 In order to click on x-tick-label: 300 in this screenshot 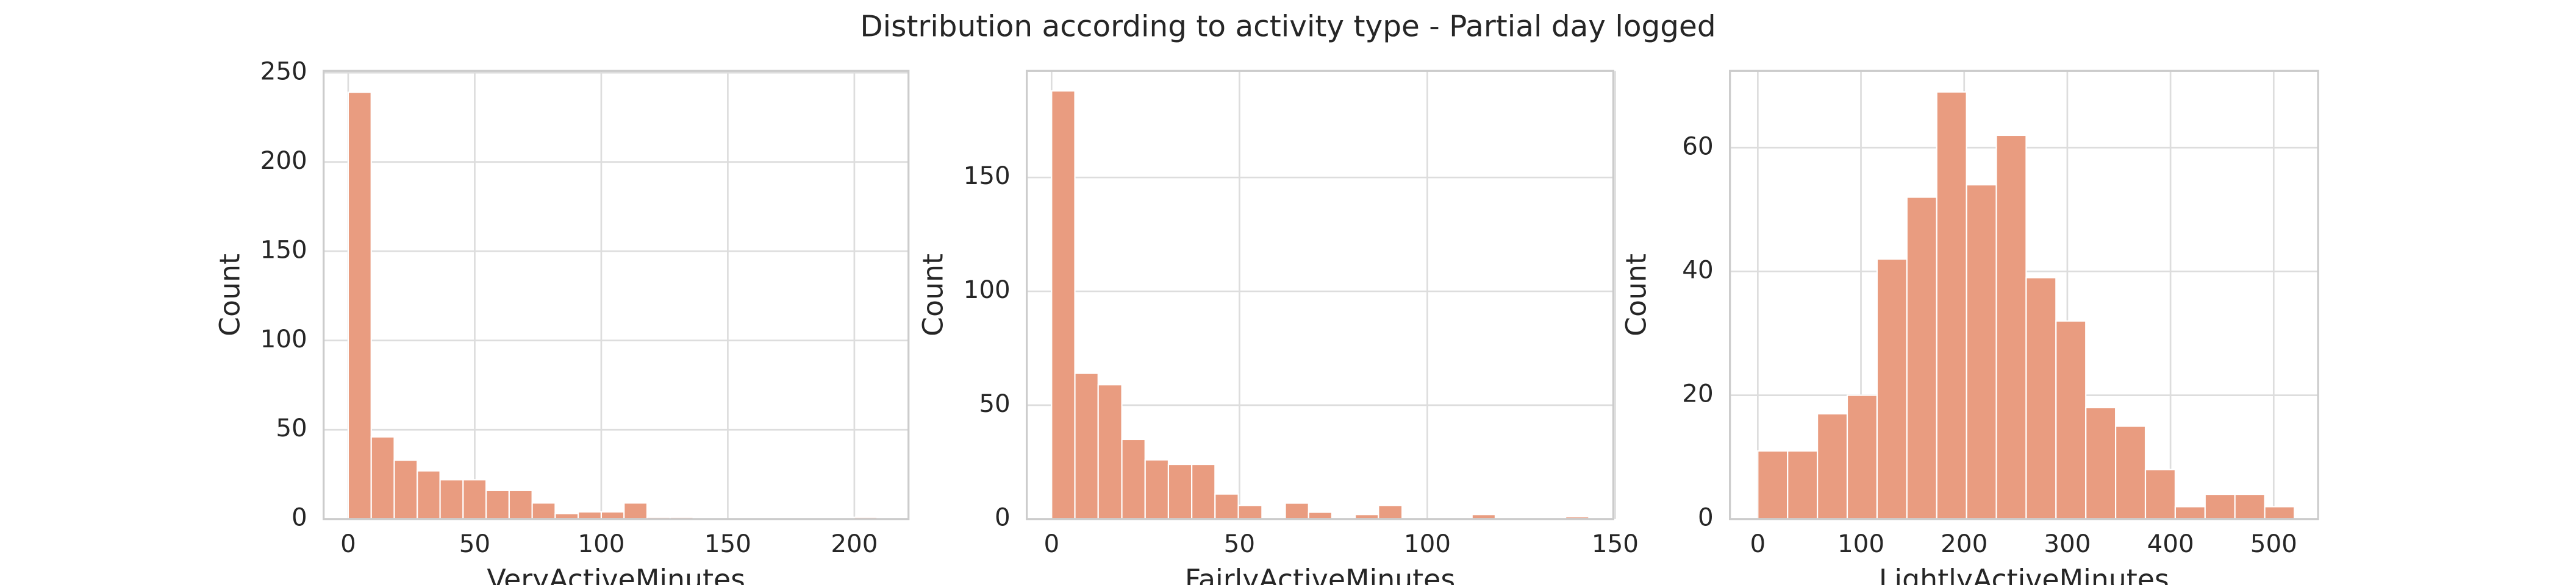, I will do `click(2067, 543)`.